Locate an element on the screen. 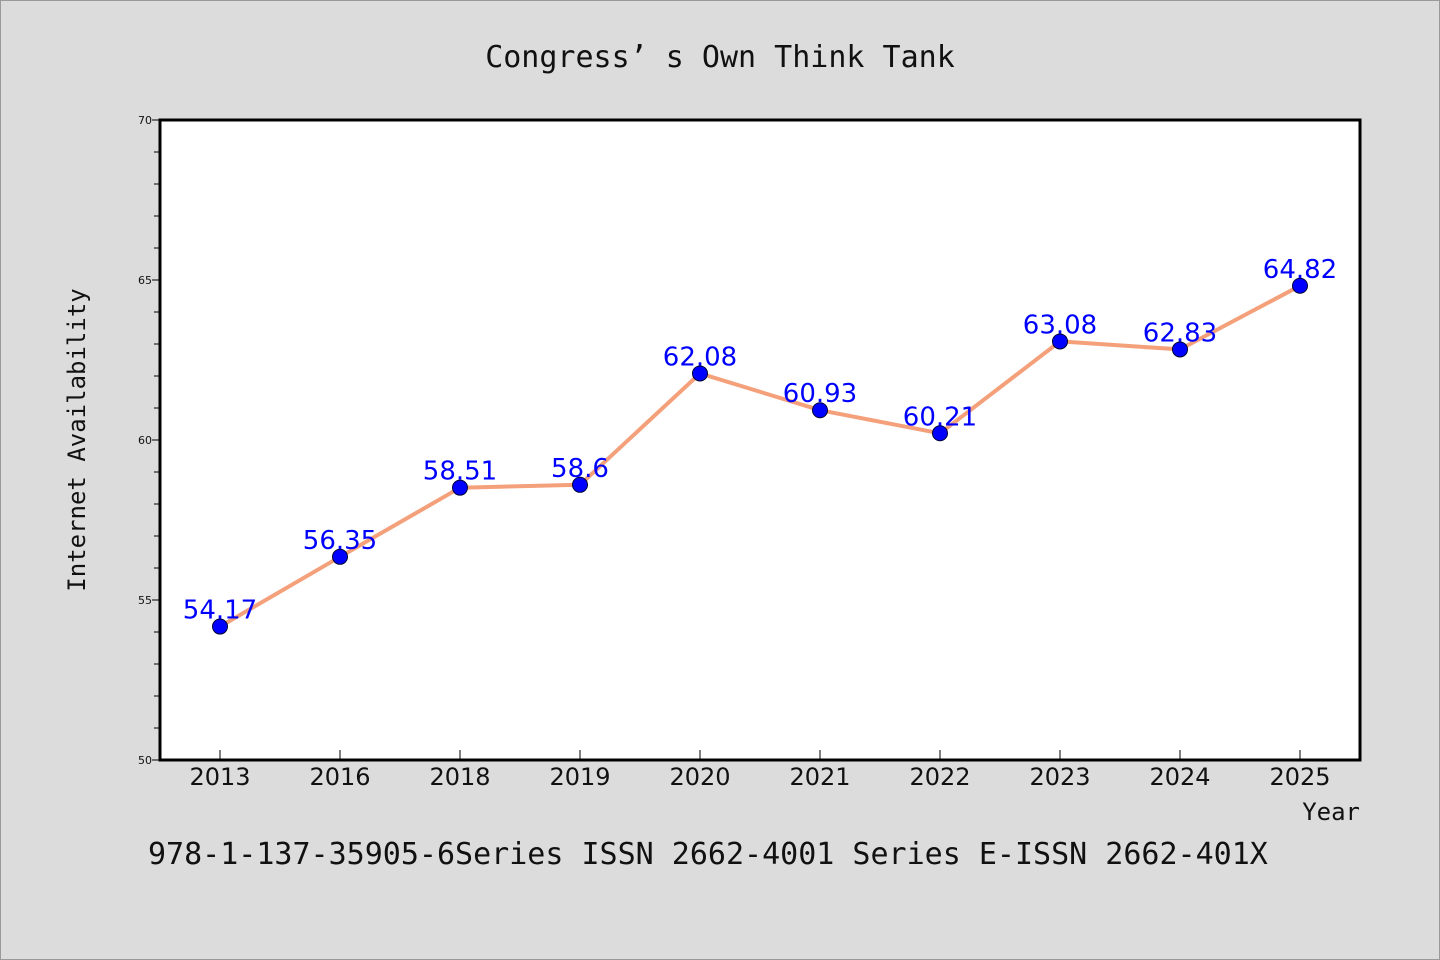 The width and height of the screenshot is (1440, 960). y-tick-label: 55 is located at coordinates (145, 600).